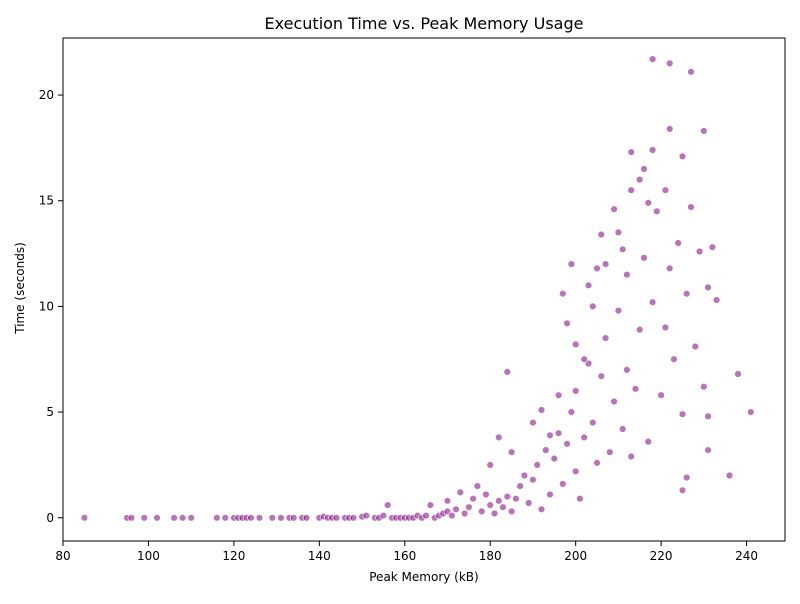 Image resolution: width=800 pixels, height=604 pixels. I want to click on y-axis-label: Time (seconds), so click(20, 288).